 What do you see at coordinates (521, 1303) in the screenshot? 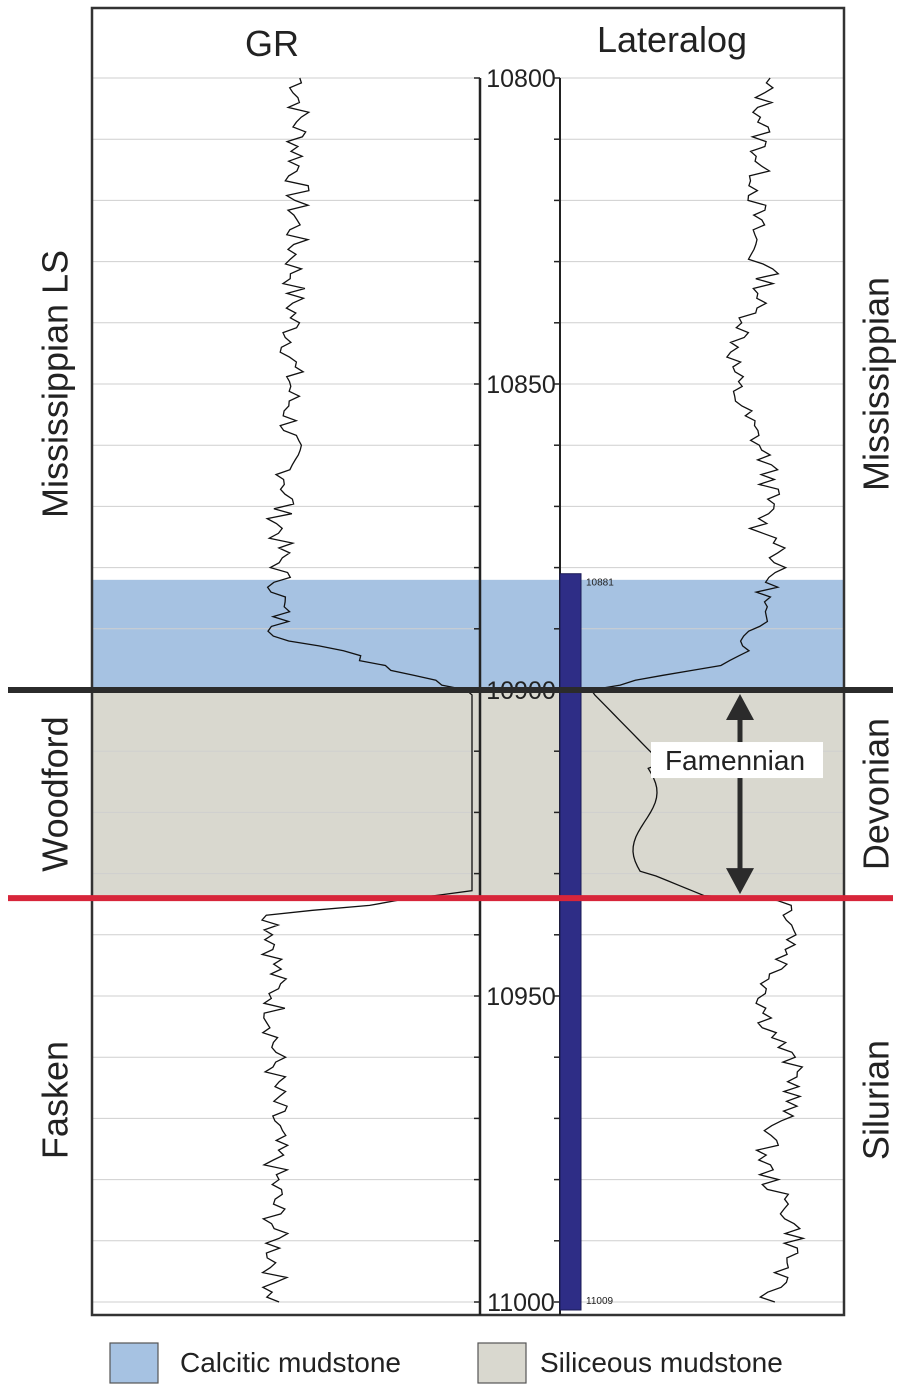
I see `depth-label: 11000` at bounding box center [521, 1303].